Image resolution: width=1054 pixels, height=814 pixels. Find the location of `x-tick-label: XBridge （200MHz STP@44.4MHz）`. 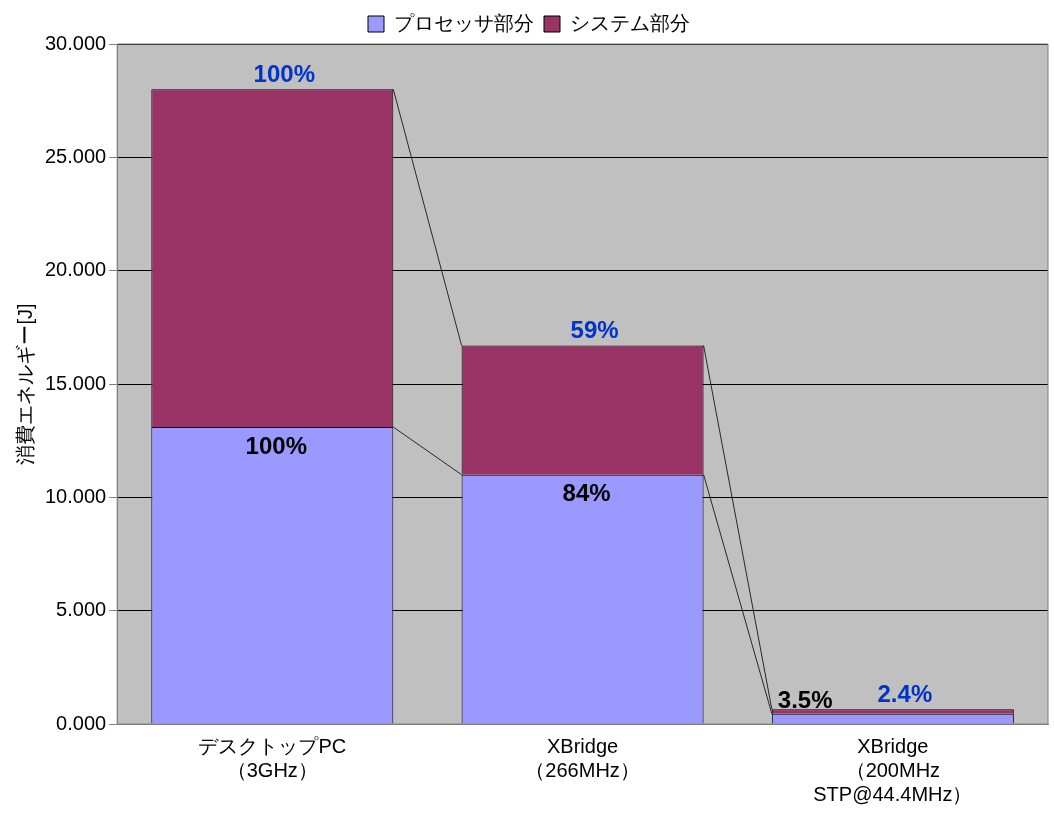

x-tick-label: XBridge （200MHz STP@44.4MHz） is located at coordinates (893, 769).